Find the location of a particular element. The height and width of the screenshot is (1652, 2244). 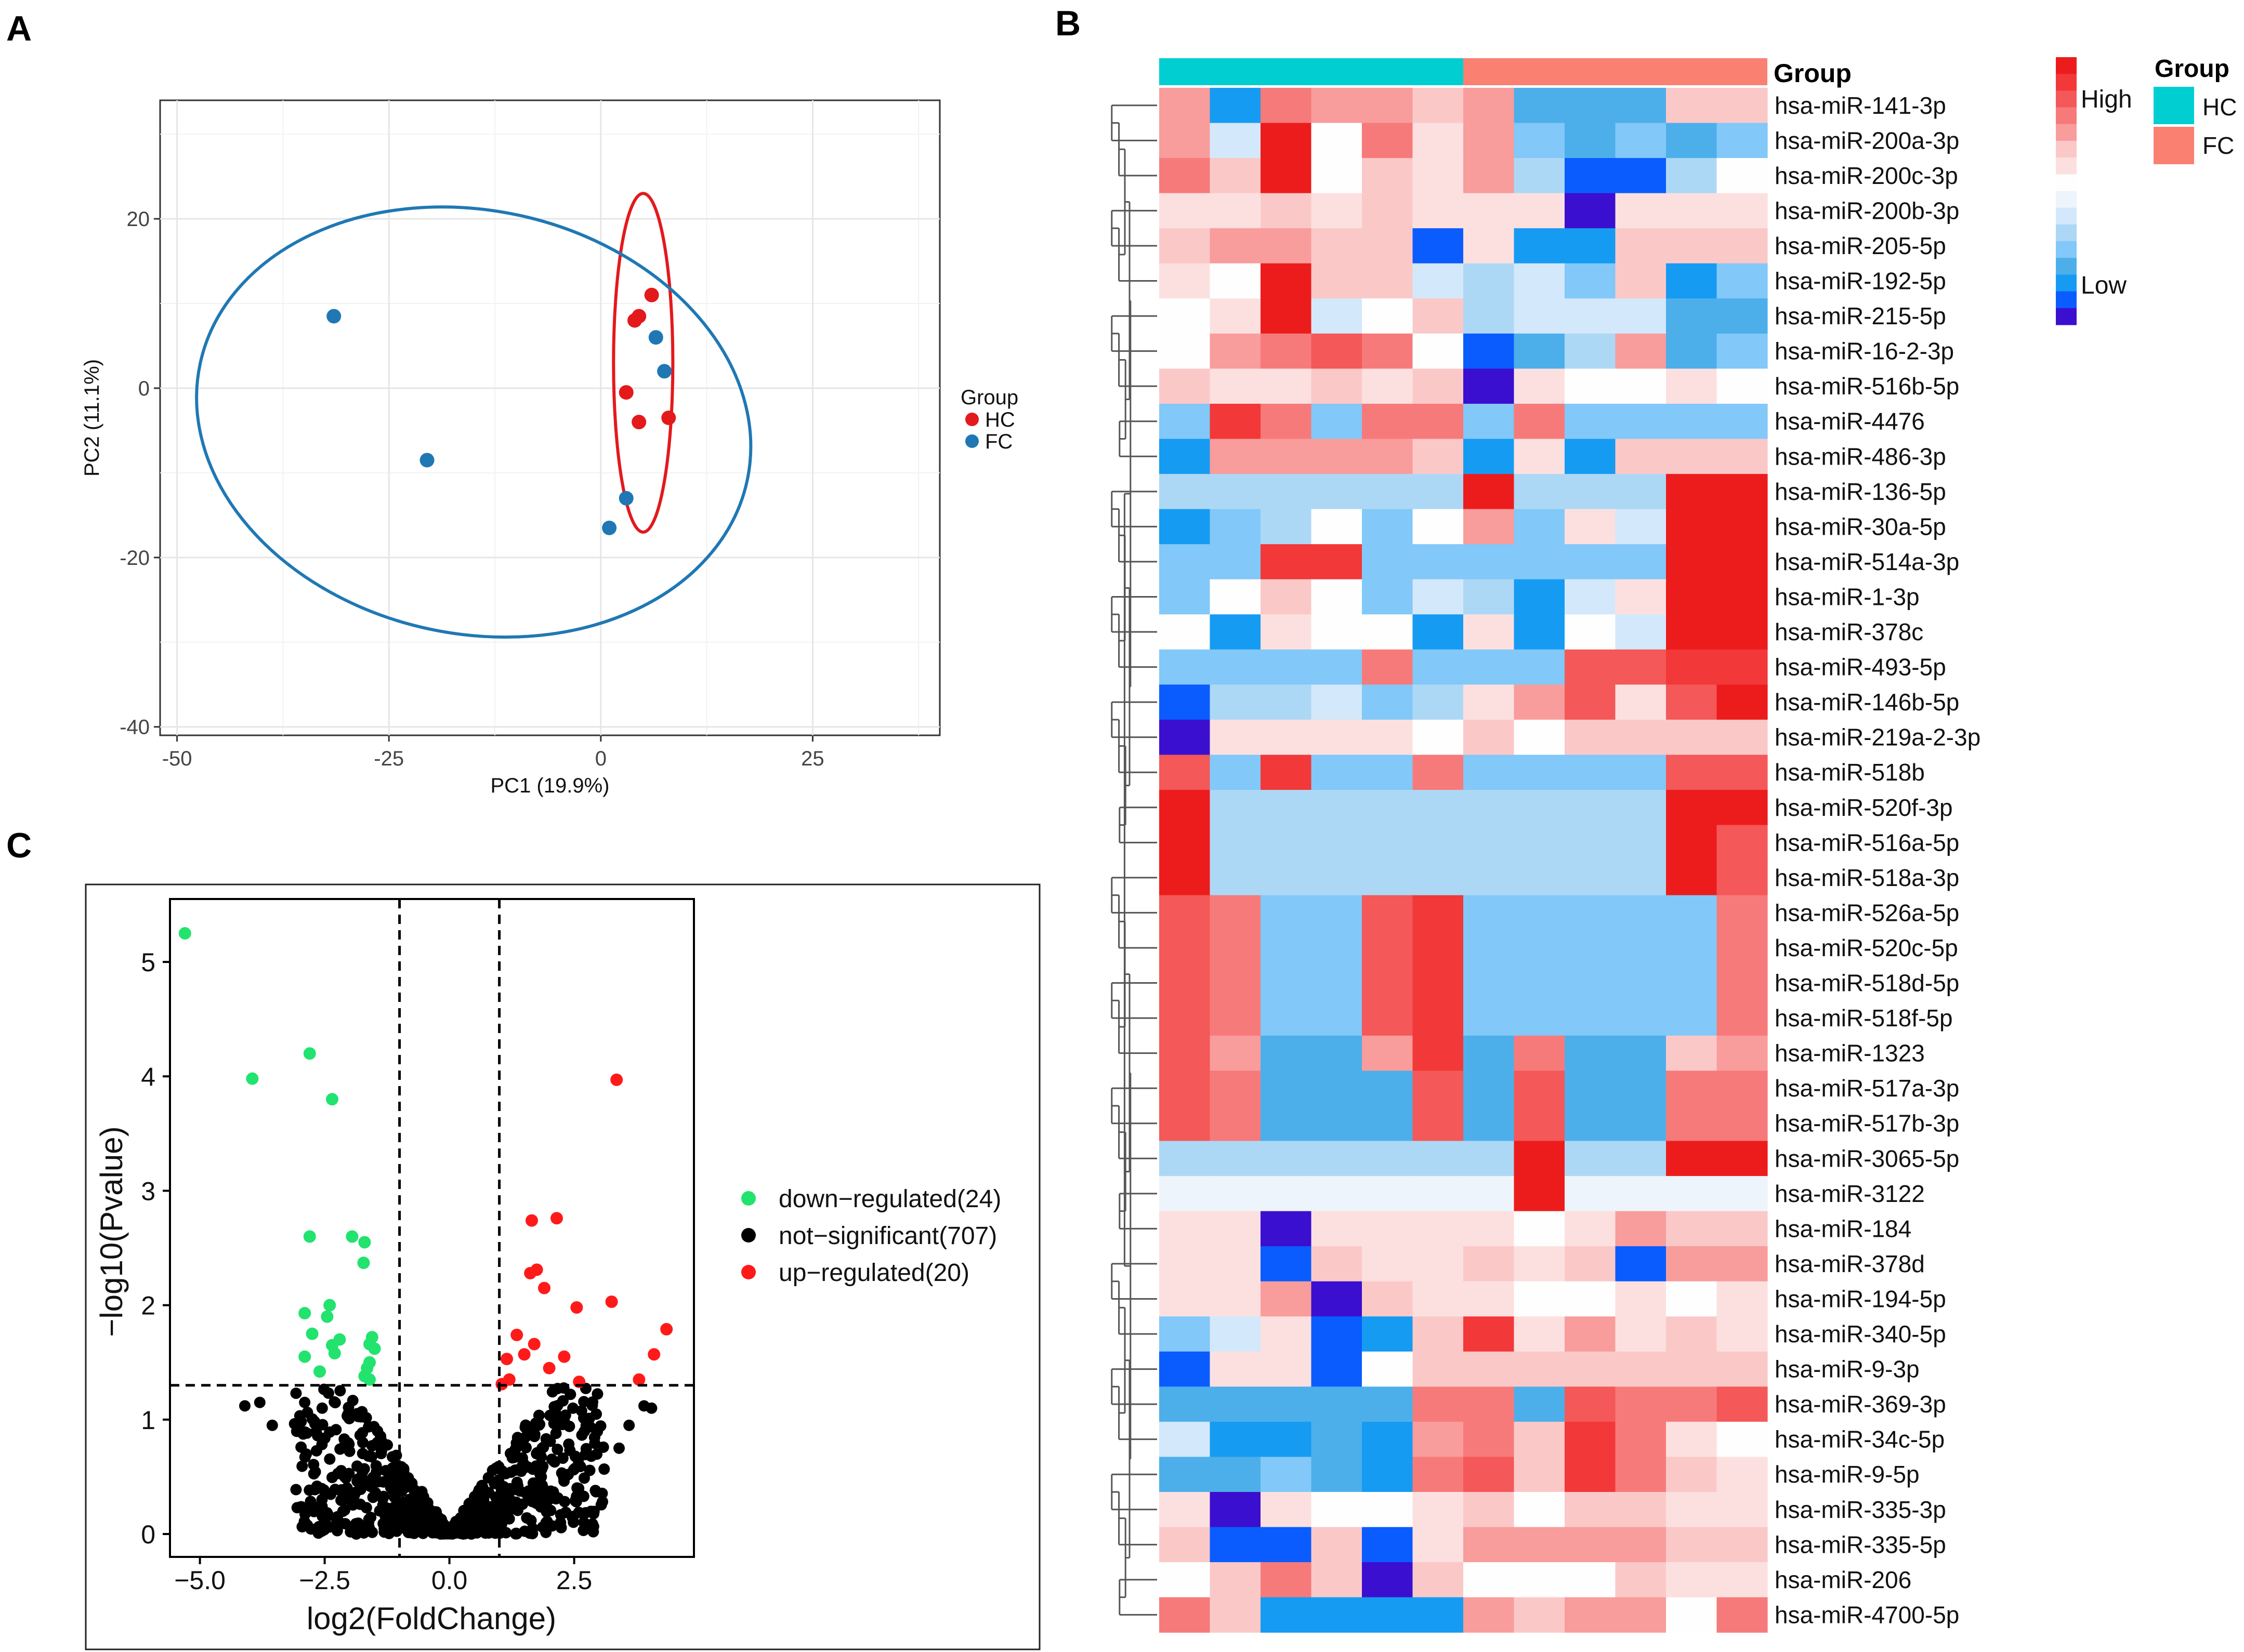

pca-plot-area is located at coordinates (550, 417).